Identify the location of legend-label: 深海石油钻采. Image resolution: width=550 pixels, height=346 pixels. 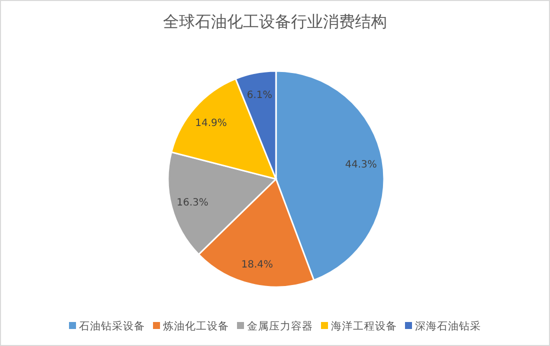
(448, 326).